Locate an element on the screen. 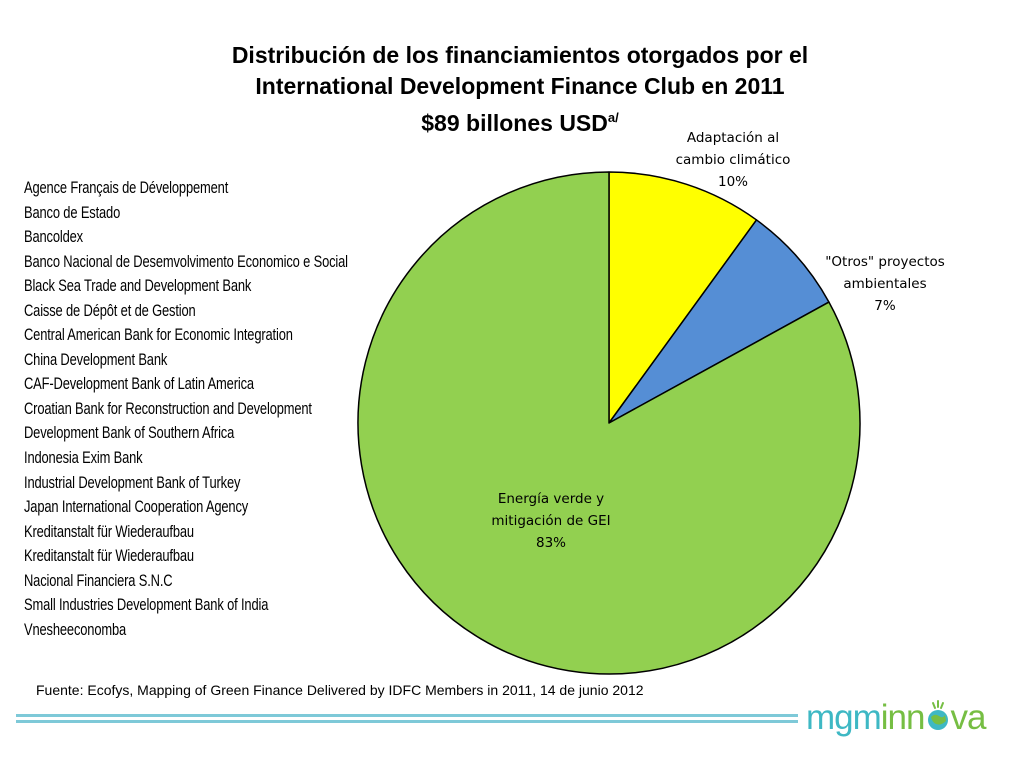  mgminnova-logo: mgminn va is located at coordinates (896, 718).